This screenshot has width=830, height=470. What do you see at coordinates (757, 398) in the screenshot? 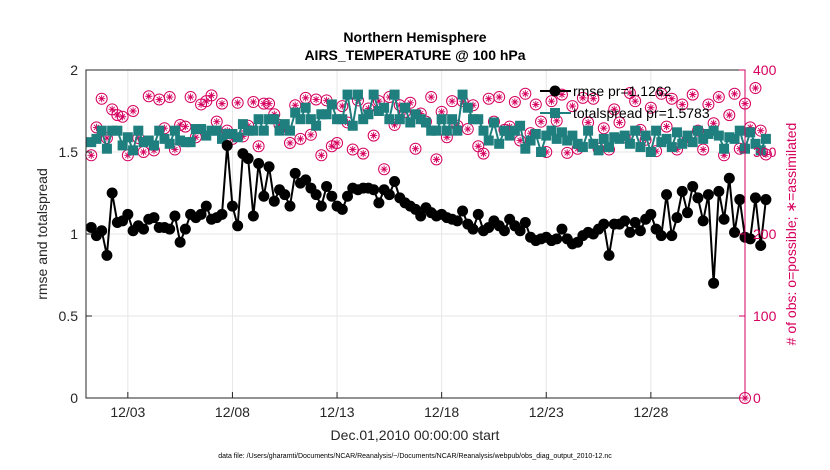
I see `y-right-tick-label: 0` at bounding box center [757, 398].